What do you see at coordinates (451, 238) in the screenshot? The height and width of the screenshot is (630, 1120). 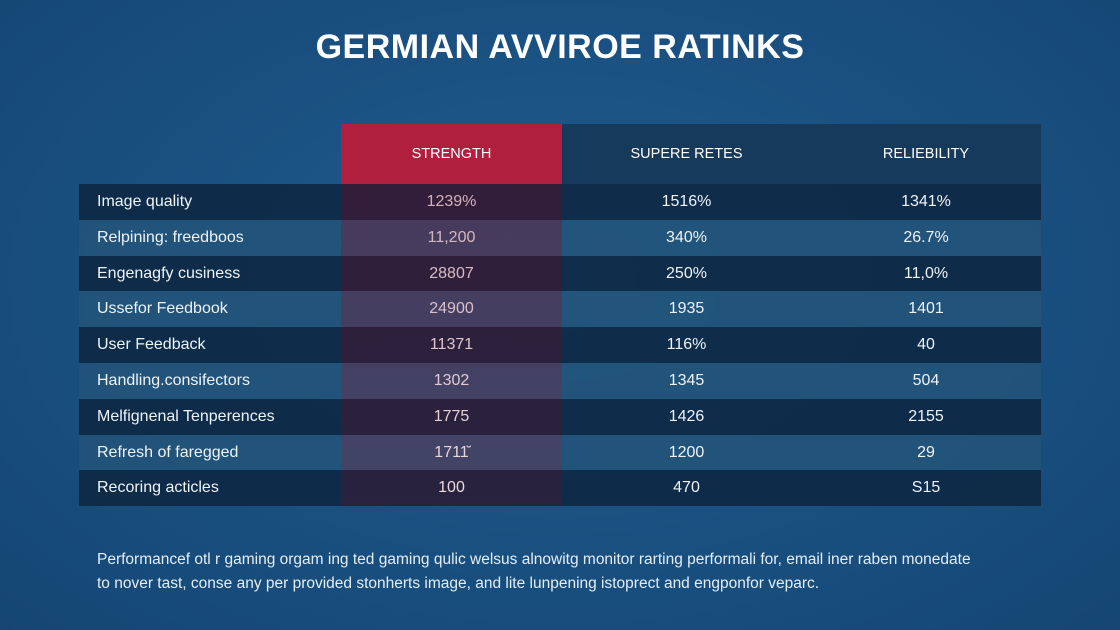 I see `strength-value: 11,200` at bounding box center [451, 238].